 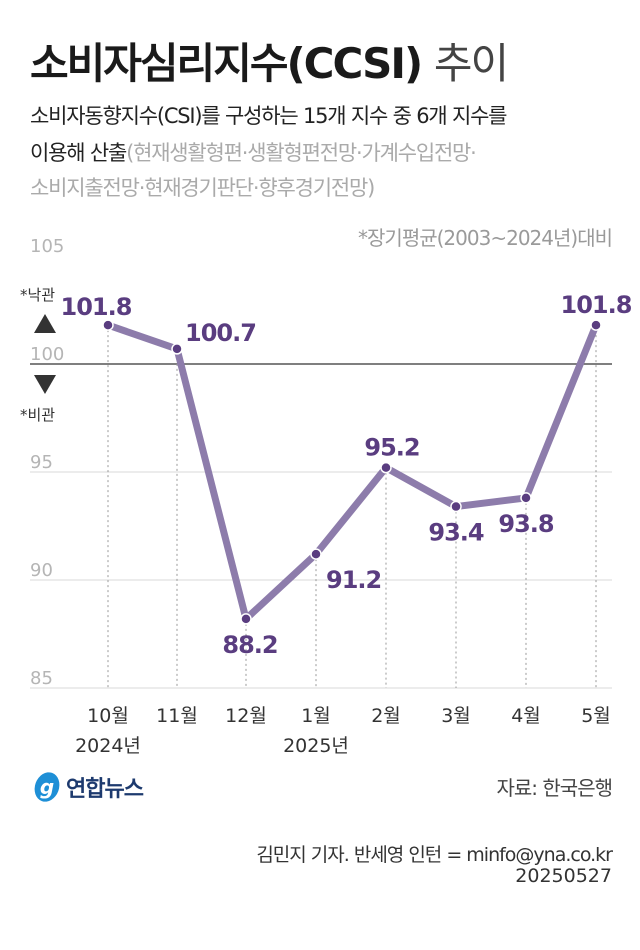 I want to click on yonhap-logo: g 연합뉴스, so click(x=88, y=787).